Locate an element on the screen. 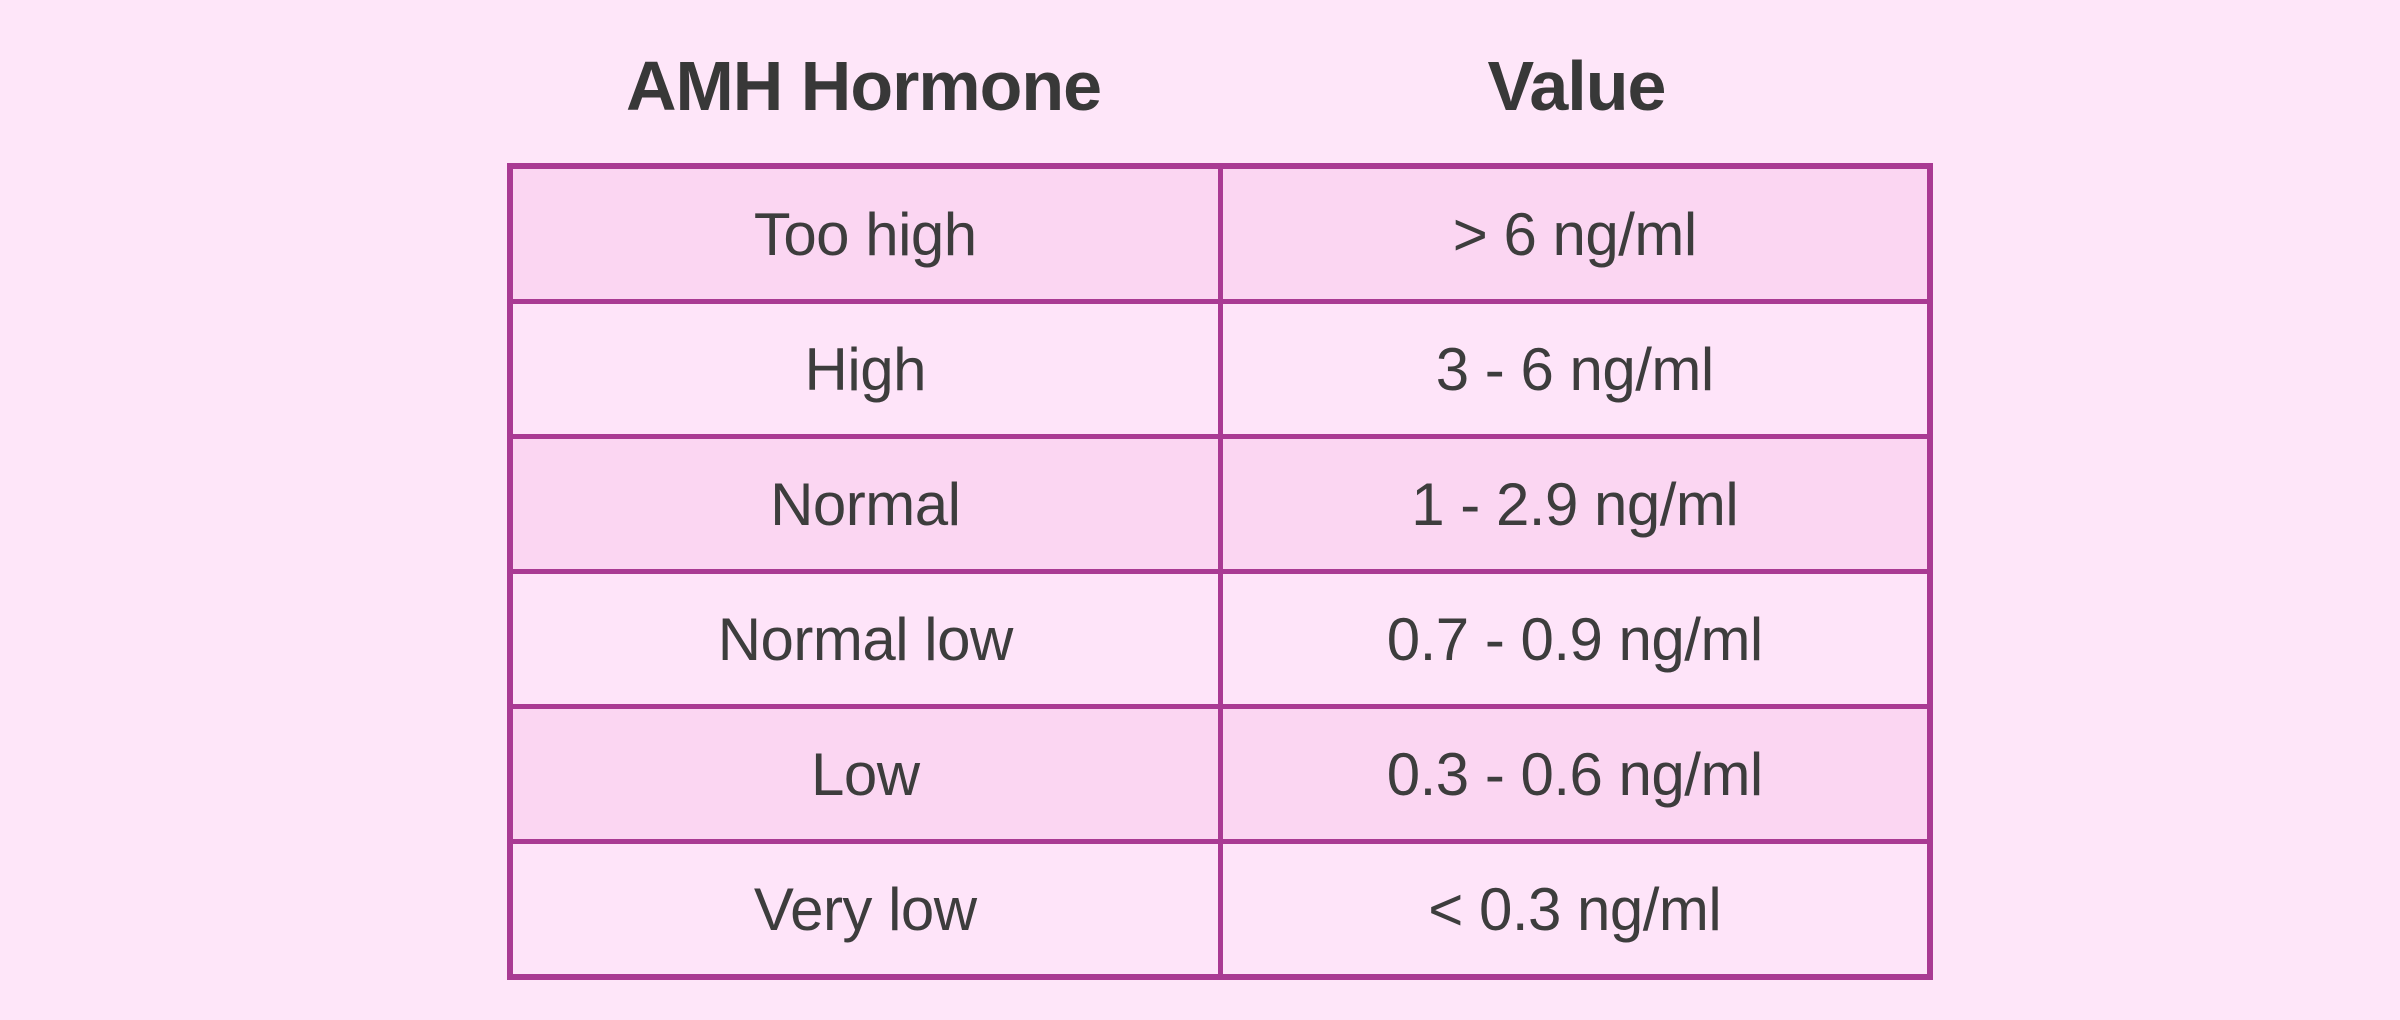 This screenshot has height=1020, width=2400. table-cell-level: Too high is located at coordinates (865, 234).